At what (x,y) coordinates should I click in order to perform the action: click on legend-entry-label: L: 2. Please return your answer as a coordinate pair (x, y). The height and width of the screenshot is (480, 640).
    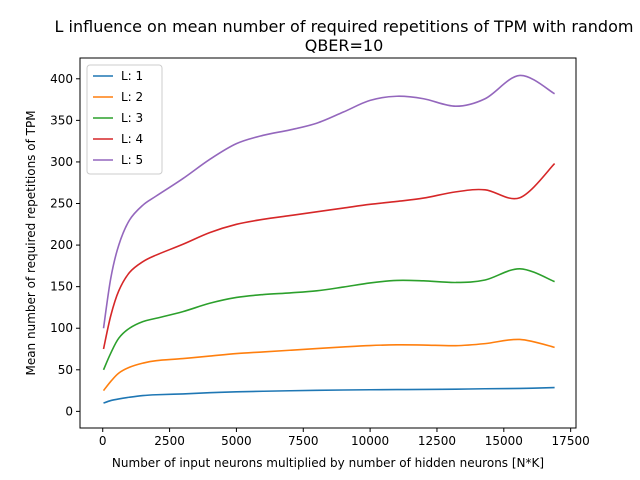
    Looking at the image, I should click on (132, 97).